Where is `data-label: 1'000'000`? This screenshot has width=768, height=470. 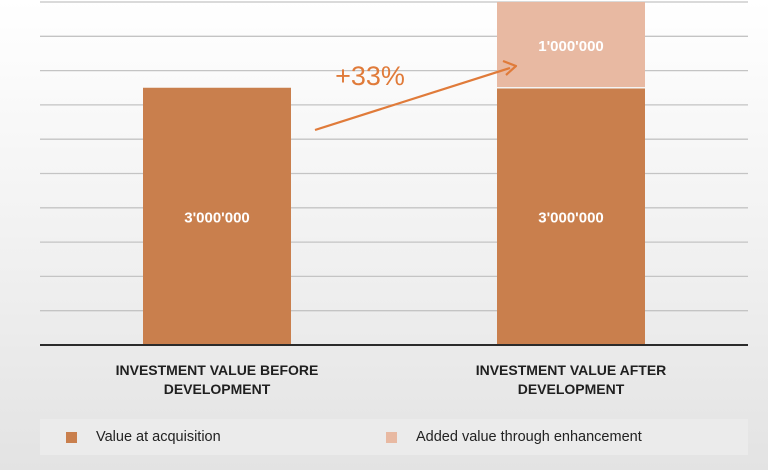 data-label: 1'000'000 is located at coordinates (571, 46).